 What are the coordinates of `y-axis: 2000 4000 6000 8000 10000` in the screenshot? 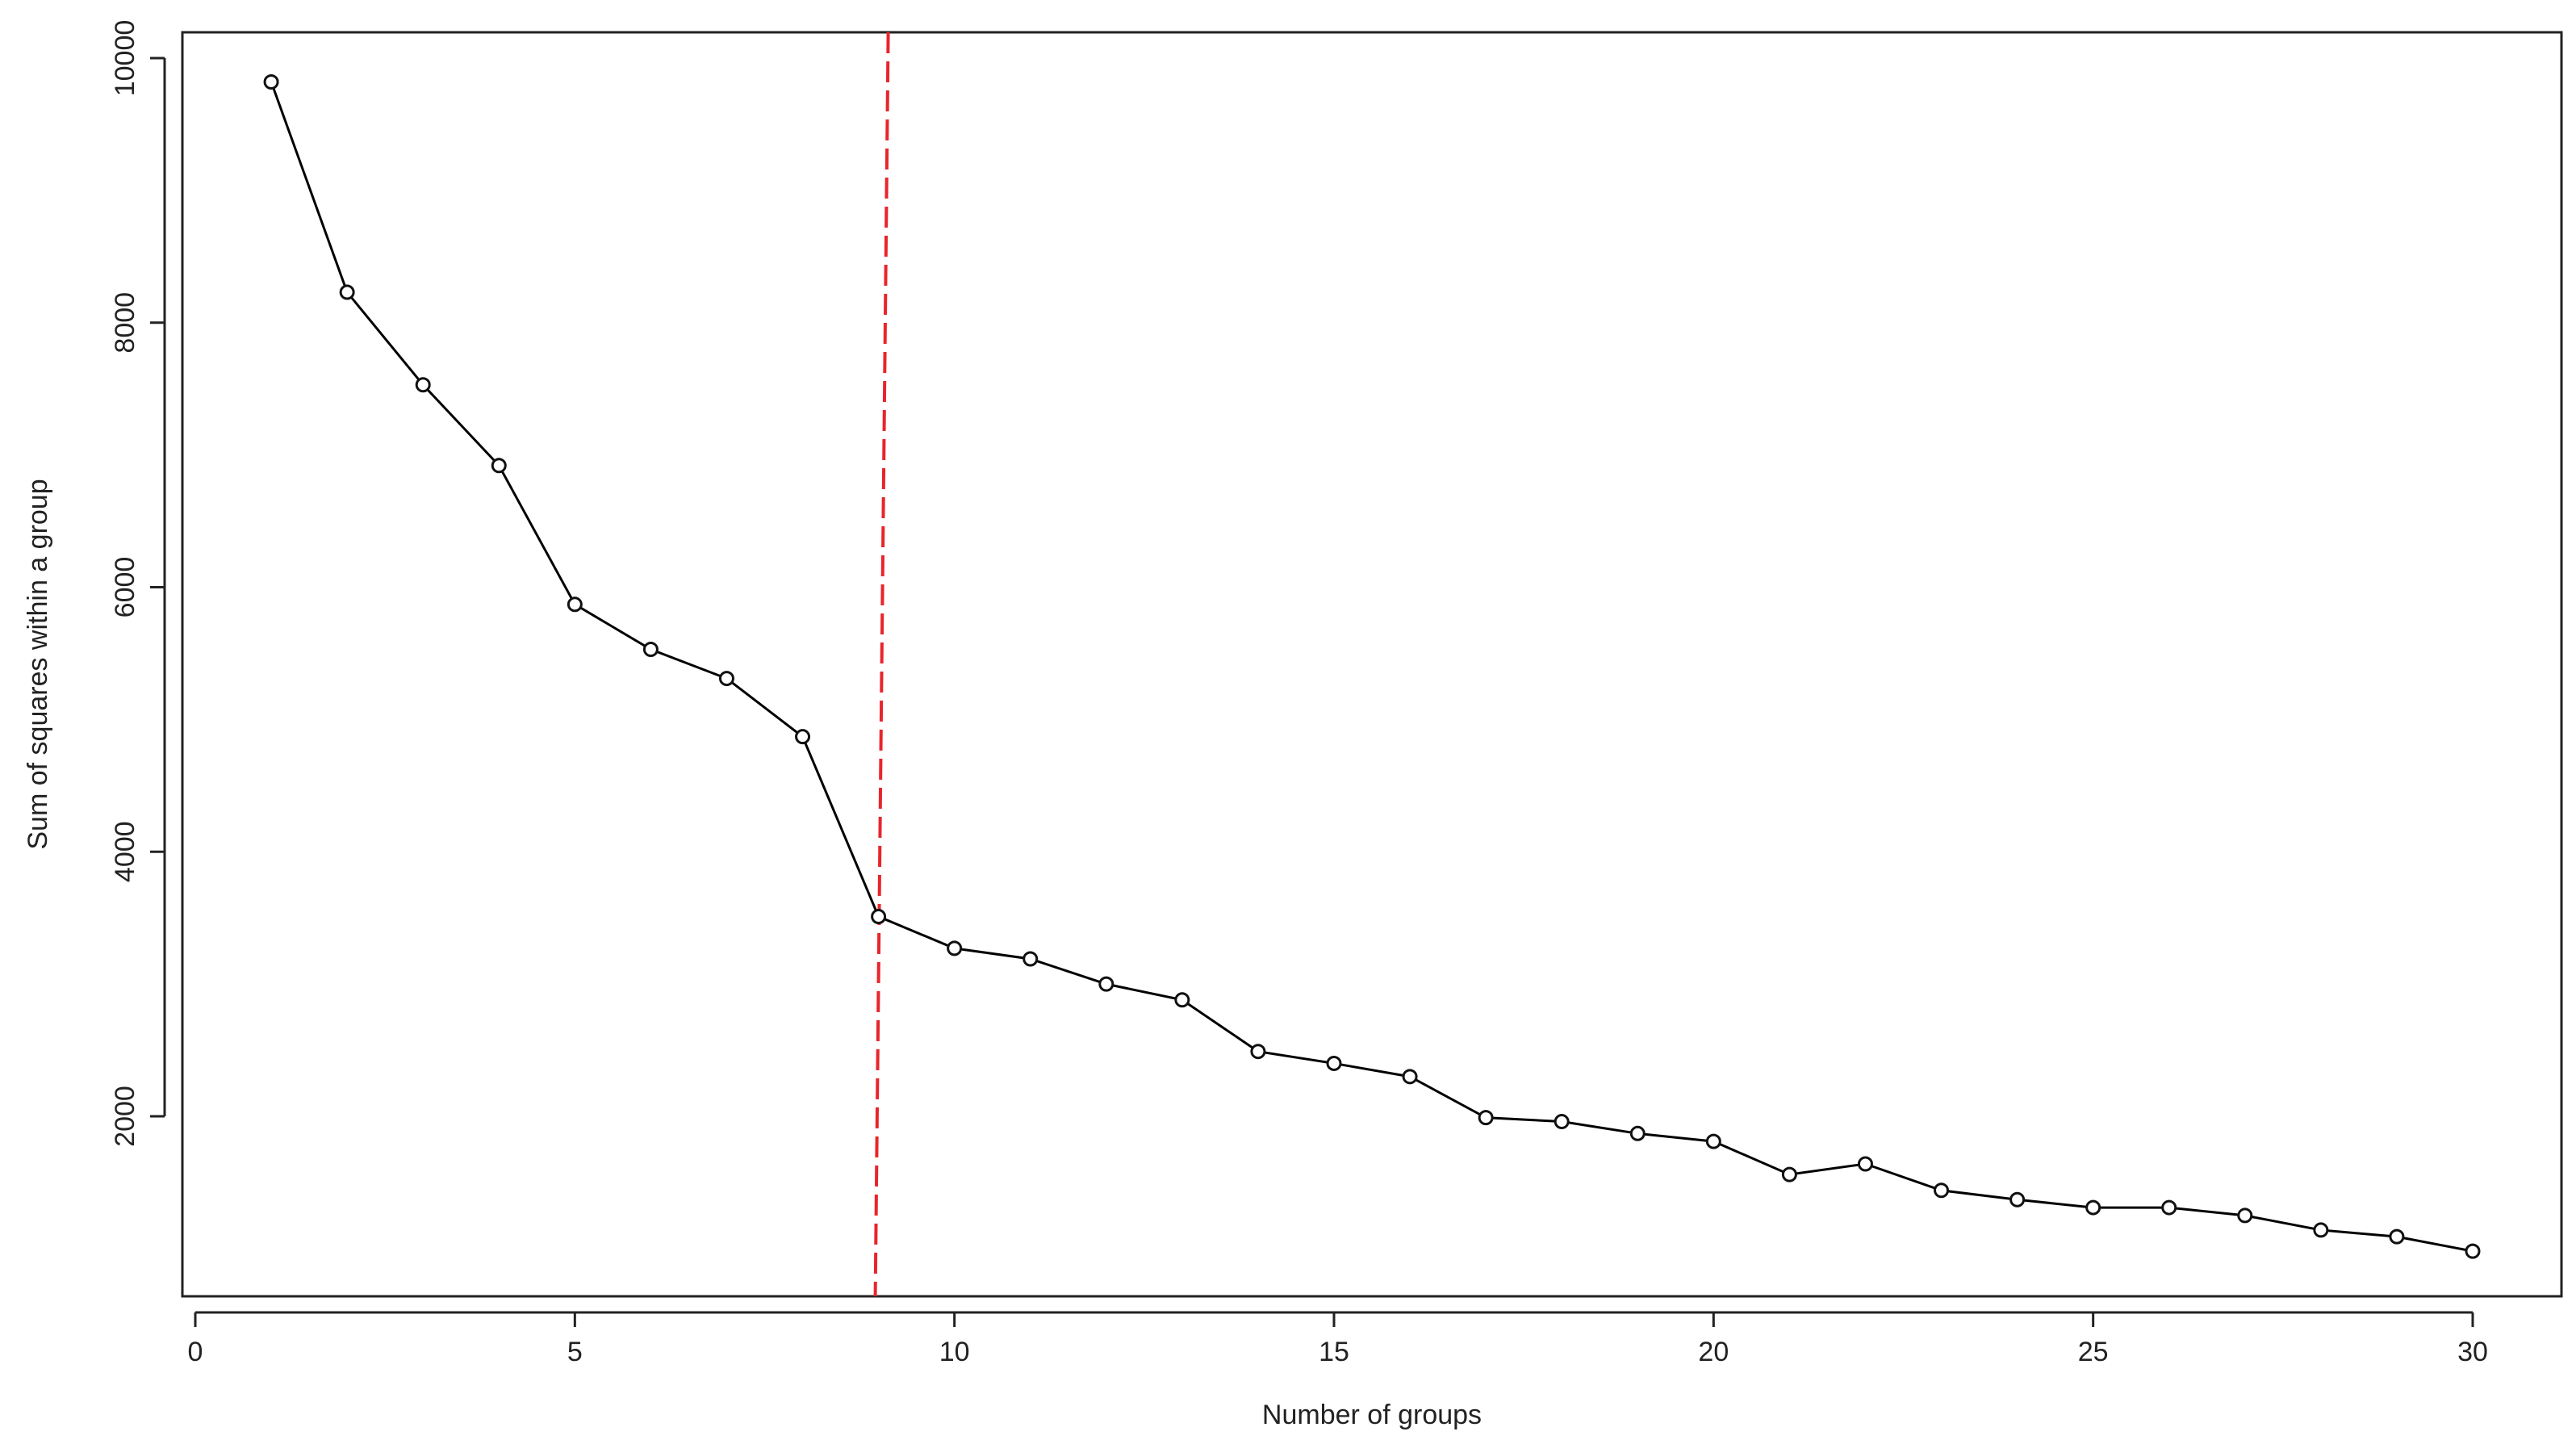 It's located at (138, 583).